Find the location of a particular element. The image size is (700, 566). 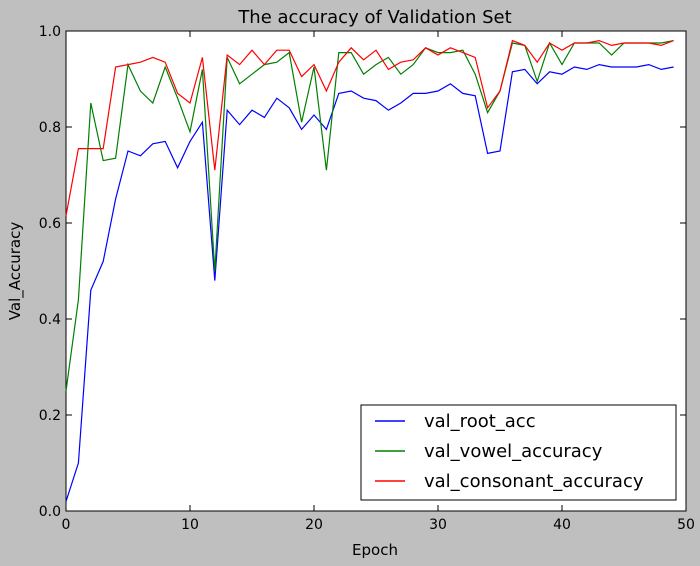

x-tick-label: 40 is located at coordinates (562, 525).